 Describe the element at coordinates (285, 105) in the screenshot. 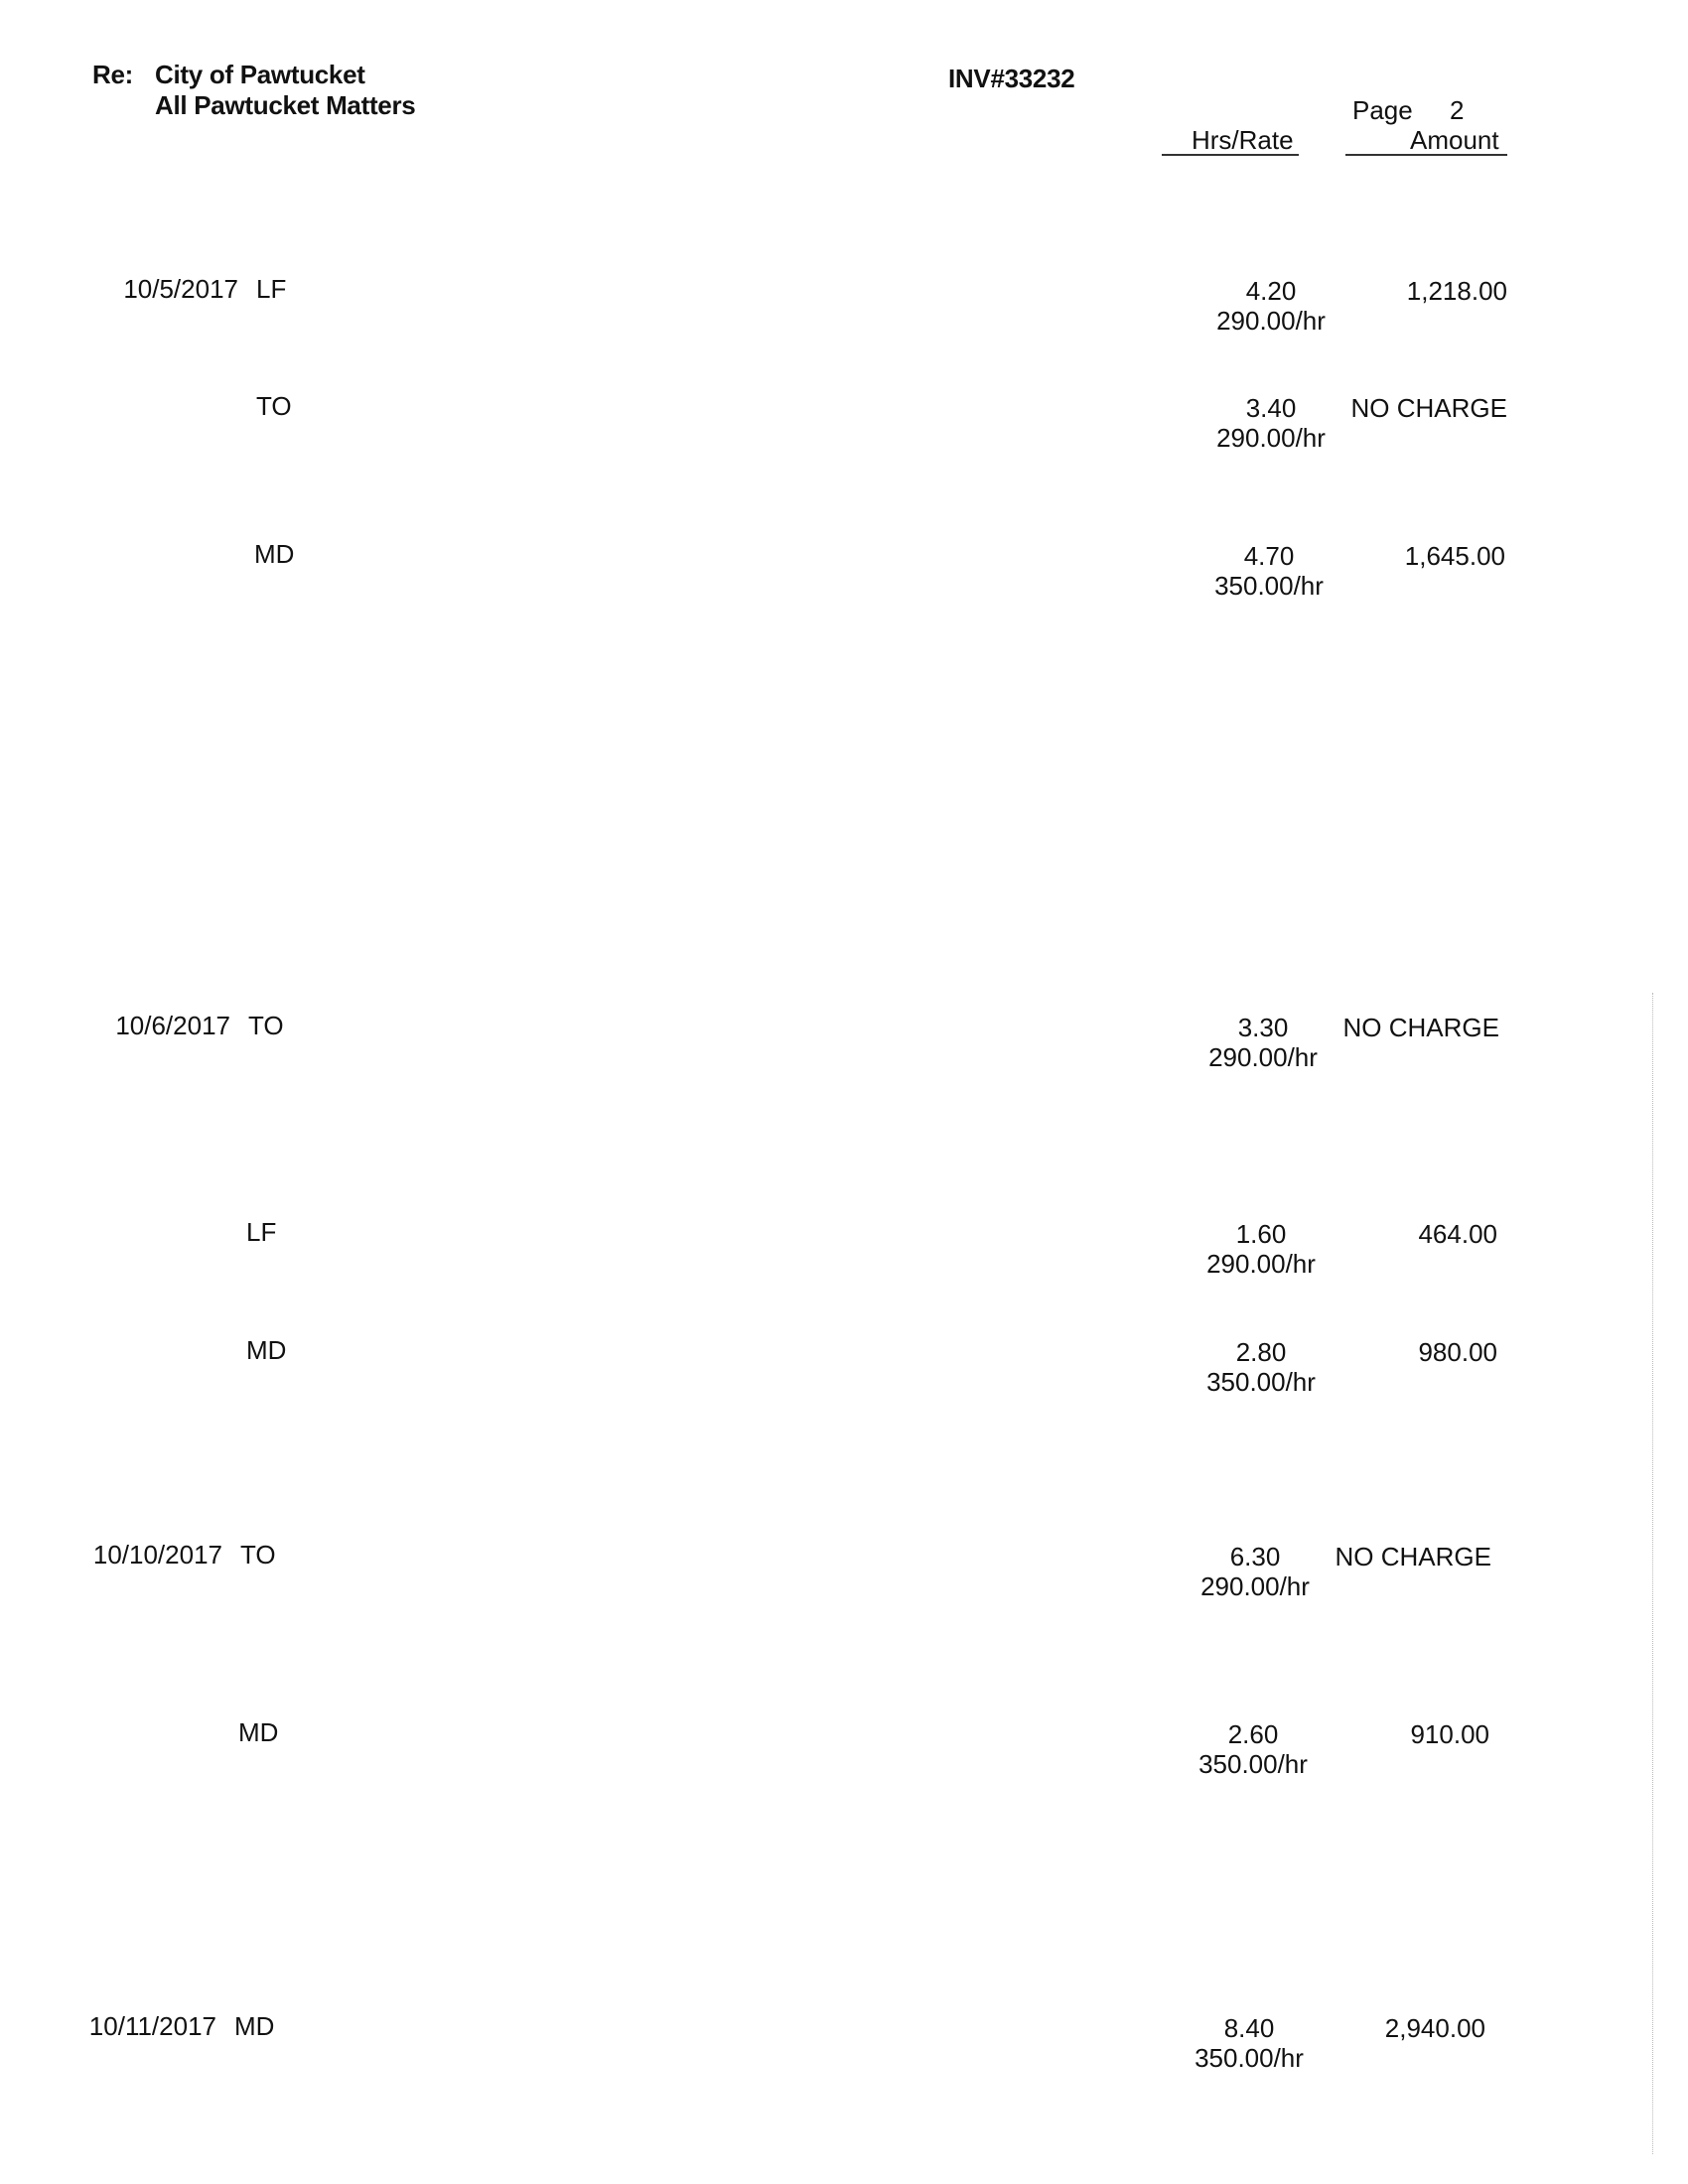

I see `matter-name: All Pawtucket Matters` at that location.